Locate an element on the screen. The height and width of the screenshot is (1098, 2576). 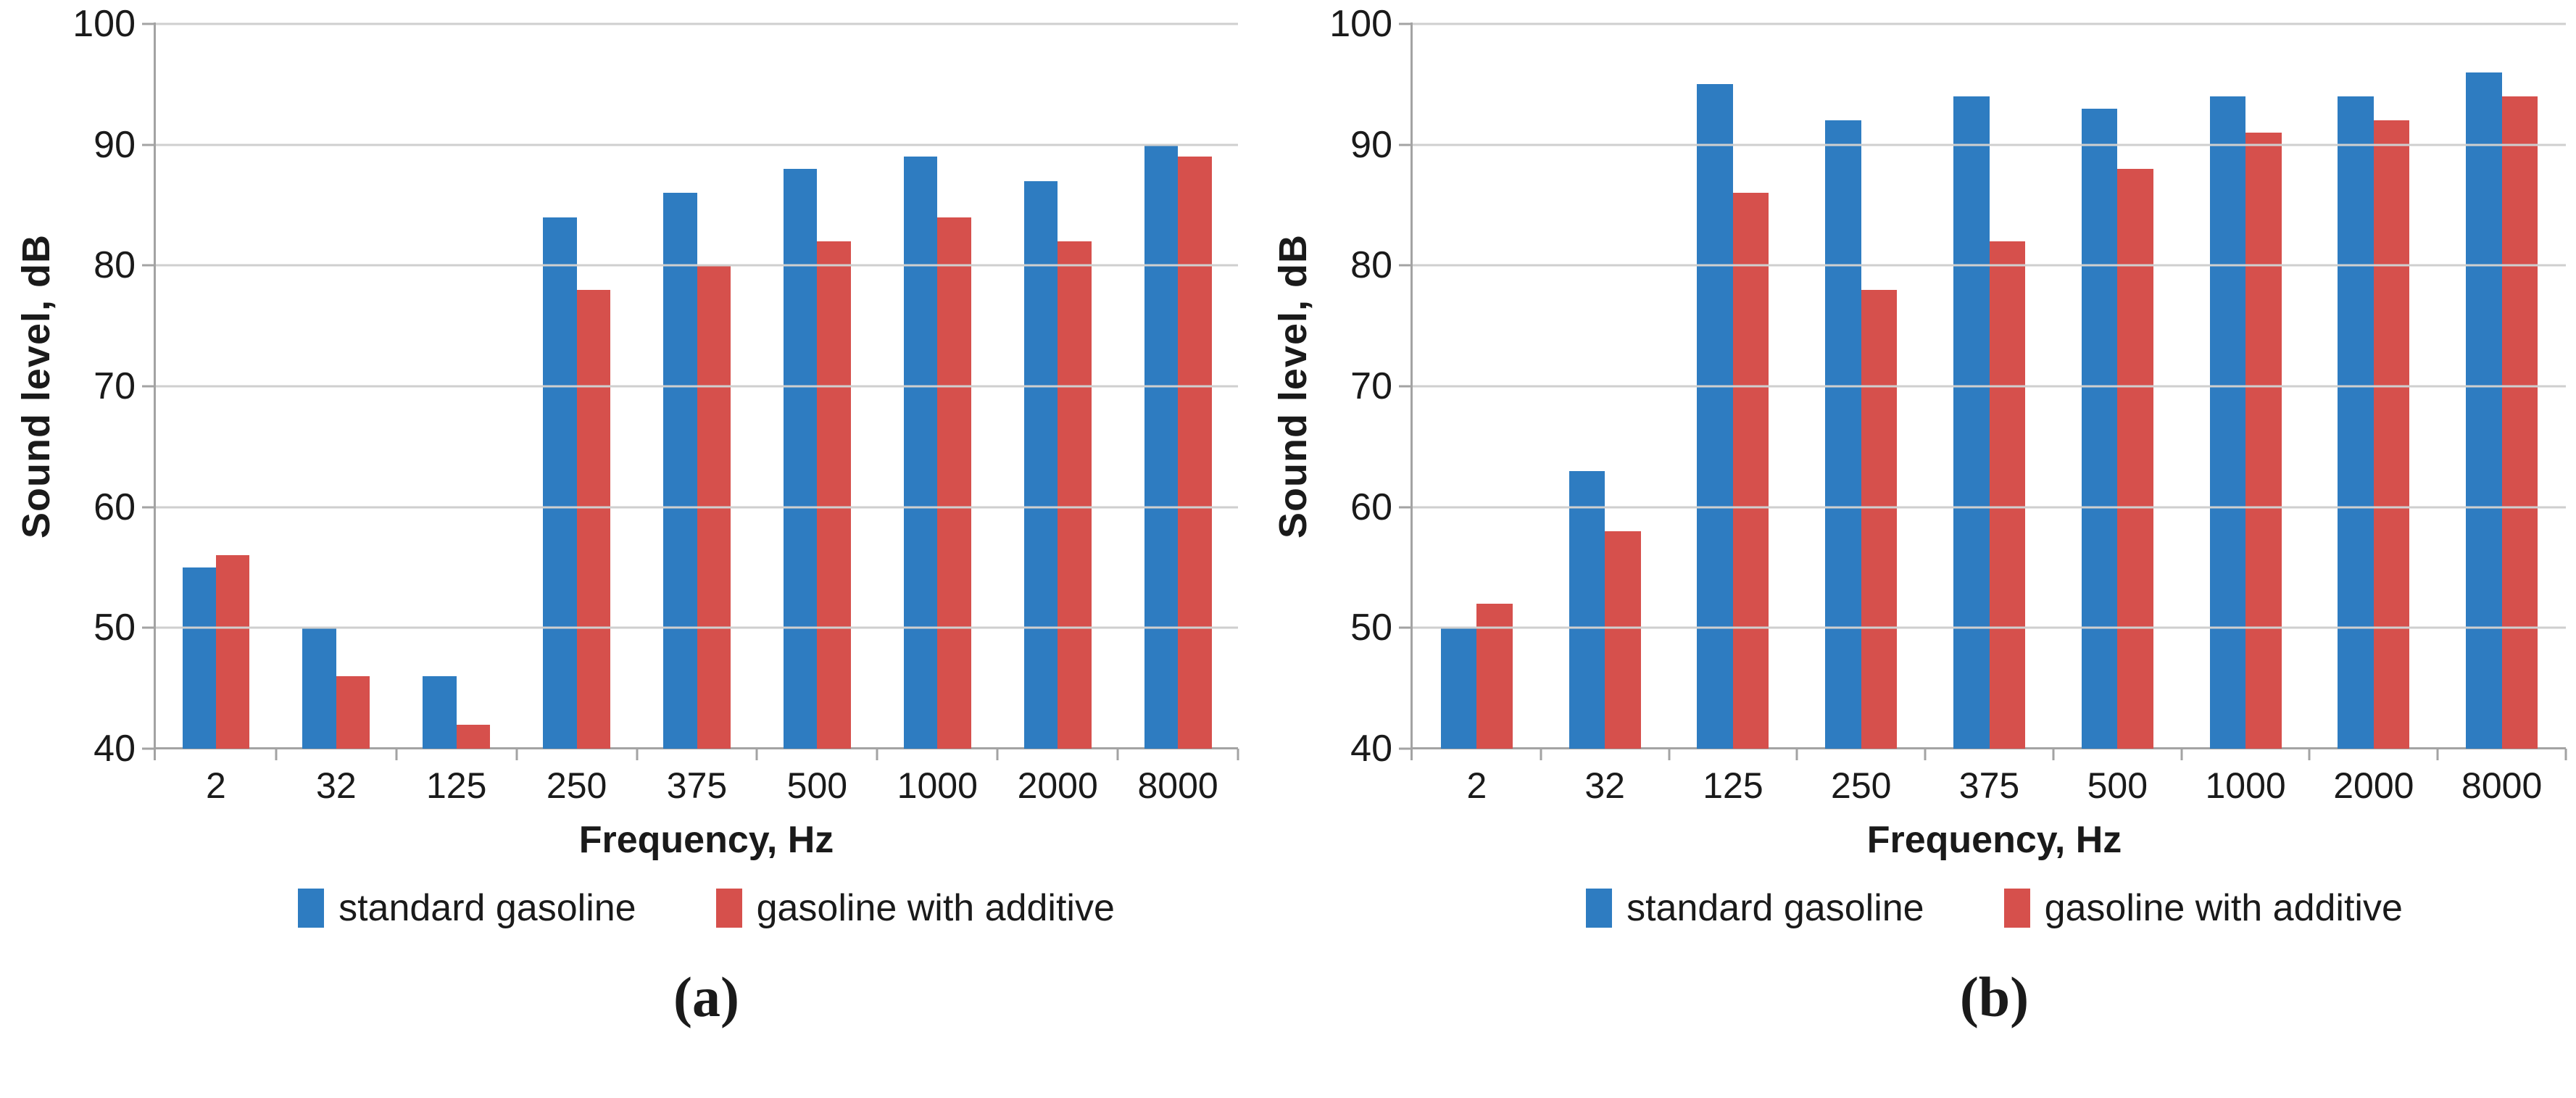
bar-gasoline-with-additive-2000hz is located at coordinates (1075, 495).